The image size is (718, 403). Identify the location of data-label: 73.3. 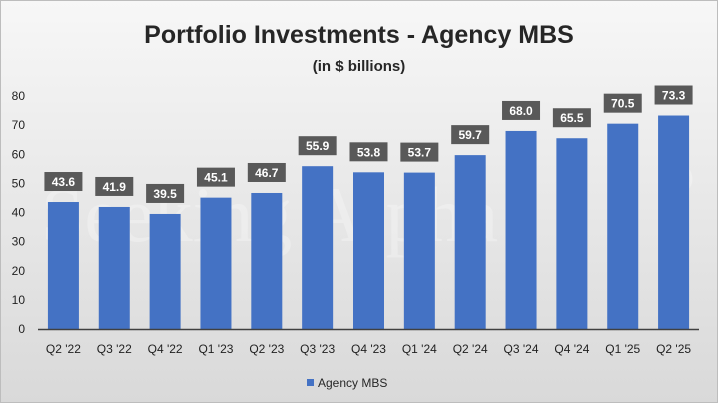
(674, 96).